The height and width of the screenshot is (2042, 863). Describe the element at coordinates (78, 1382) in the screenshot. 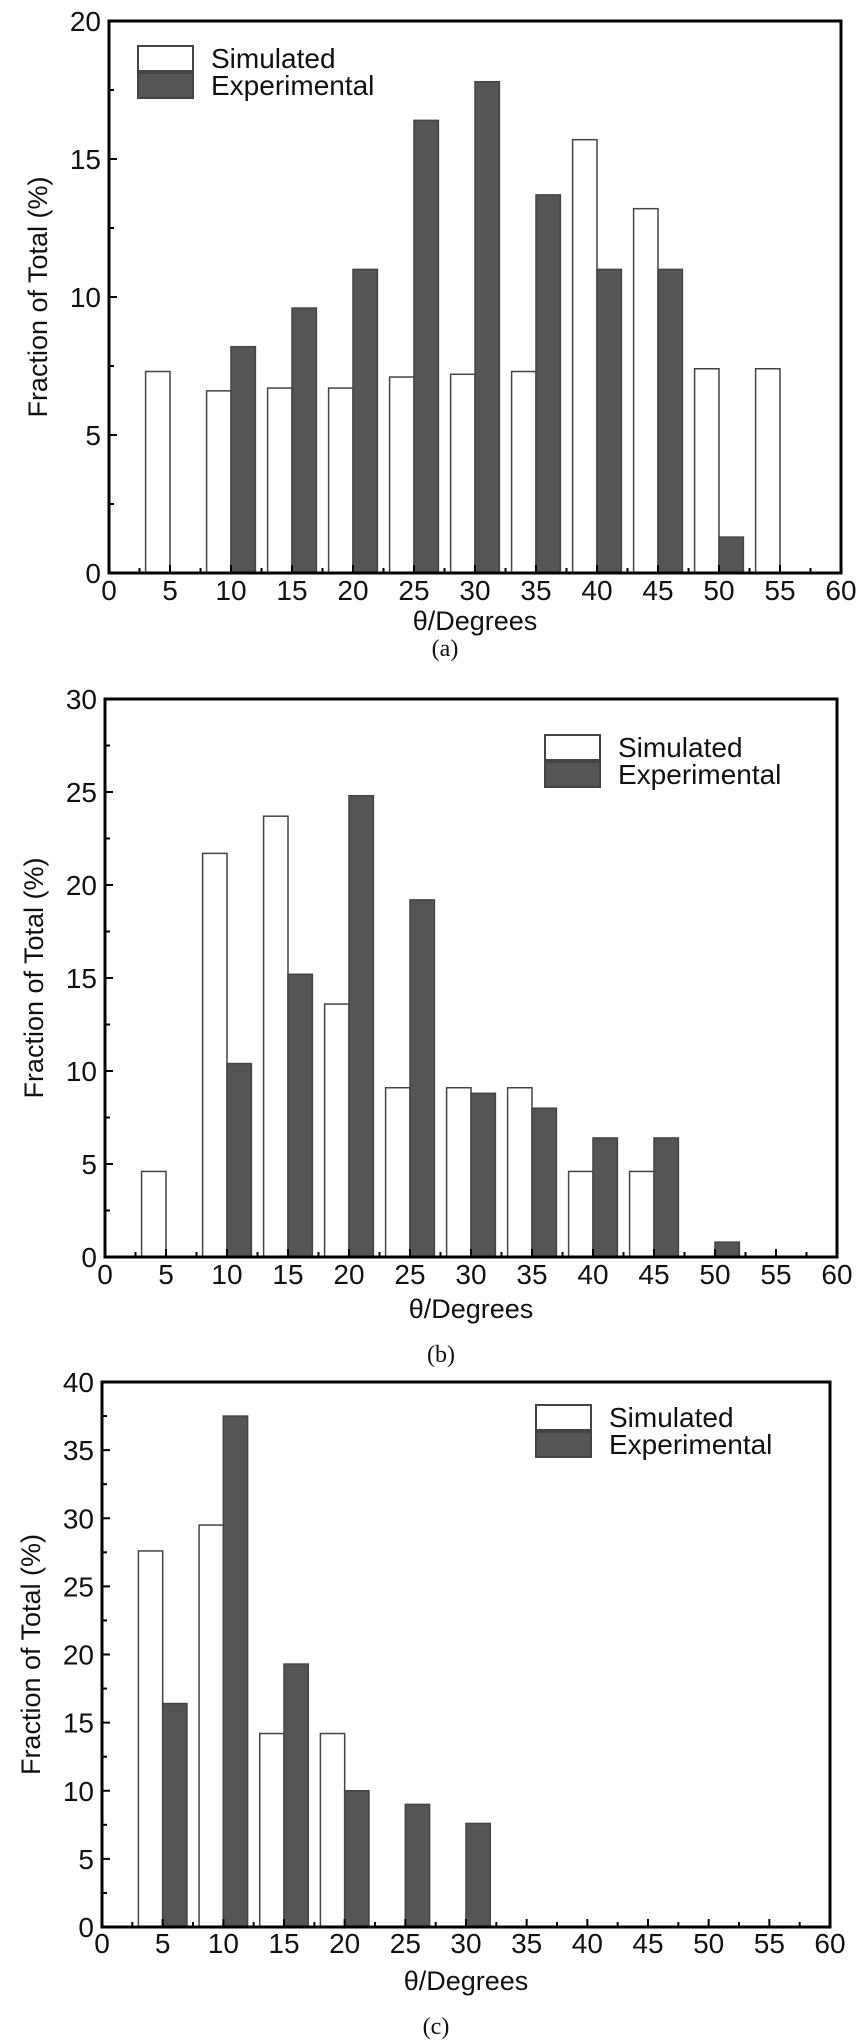

I see `y-tick-label: 40` at that location.